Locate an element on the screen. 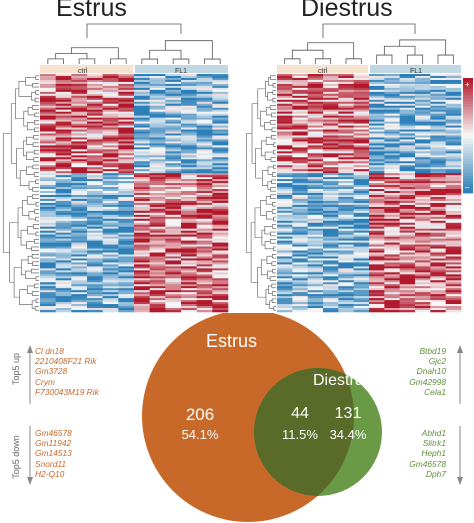  venn-overlap-pct: 11.5% is located at coordinates (300, 434).